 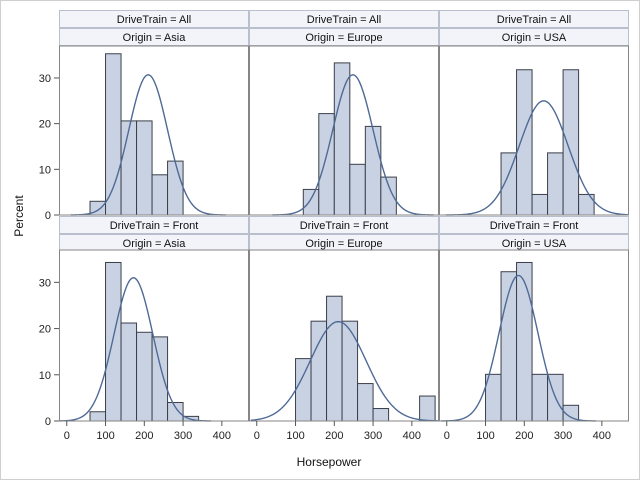 I want to click on panel-plot-area, so click(x=534, y=130).